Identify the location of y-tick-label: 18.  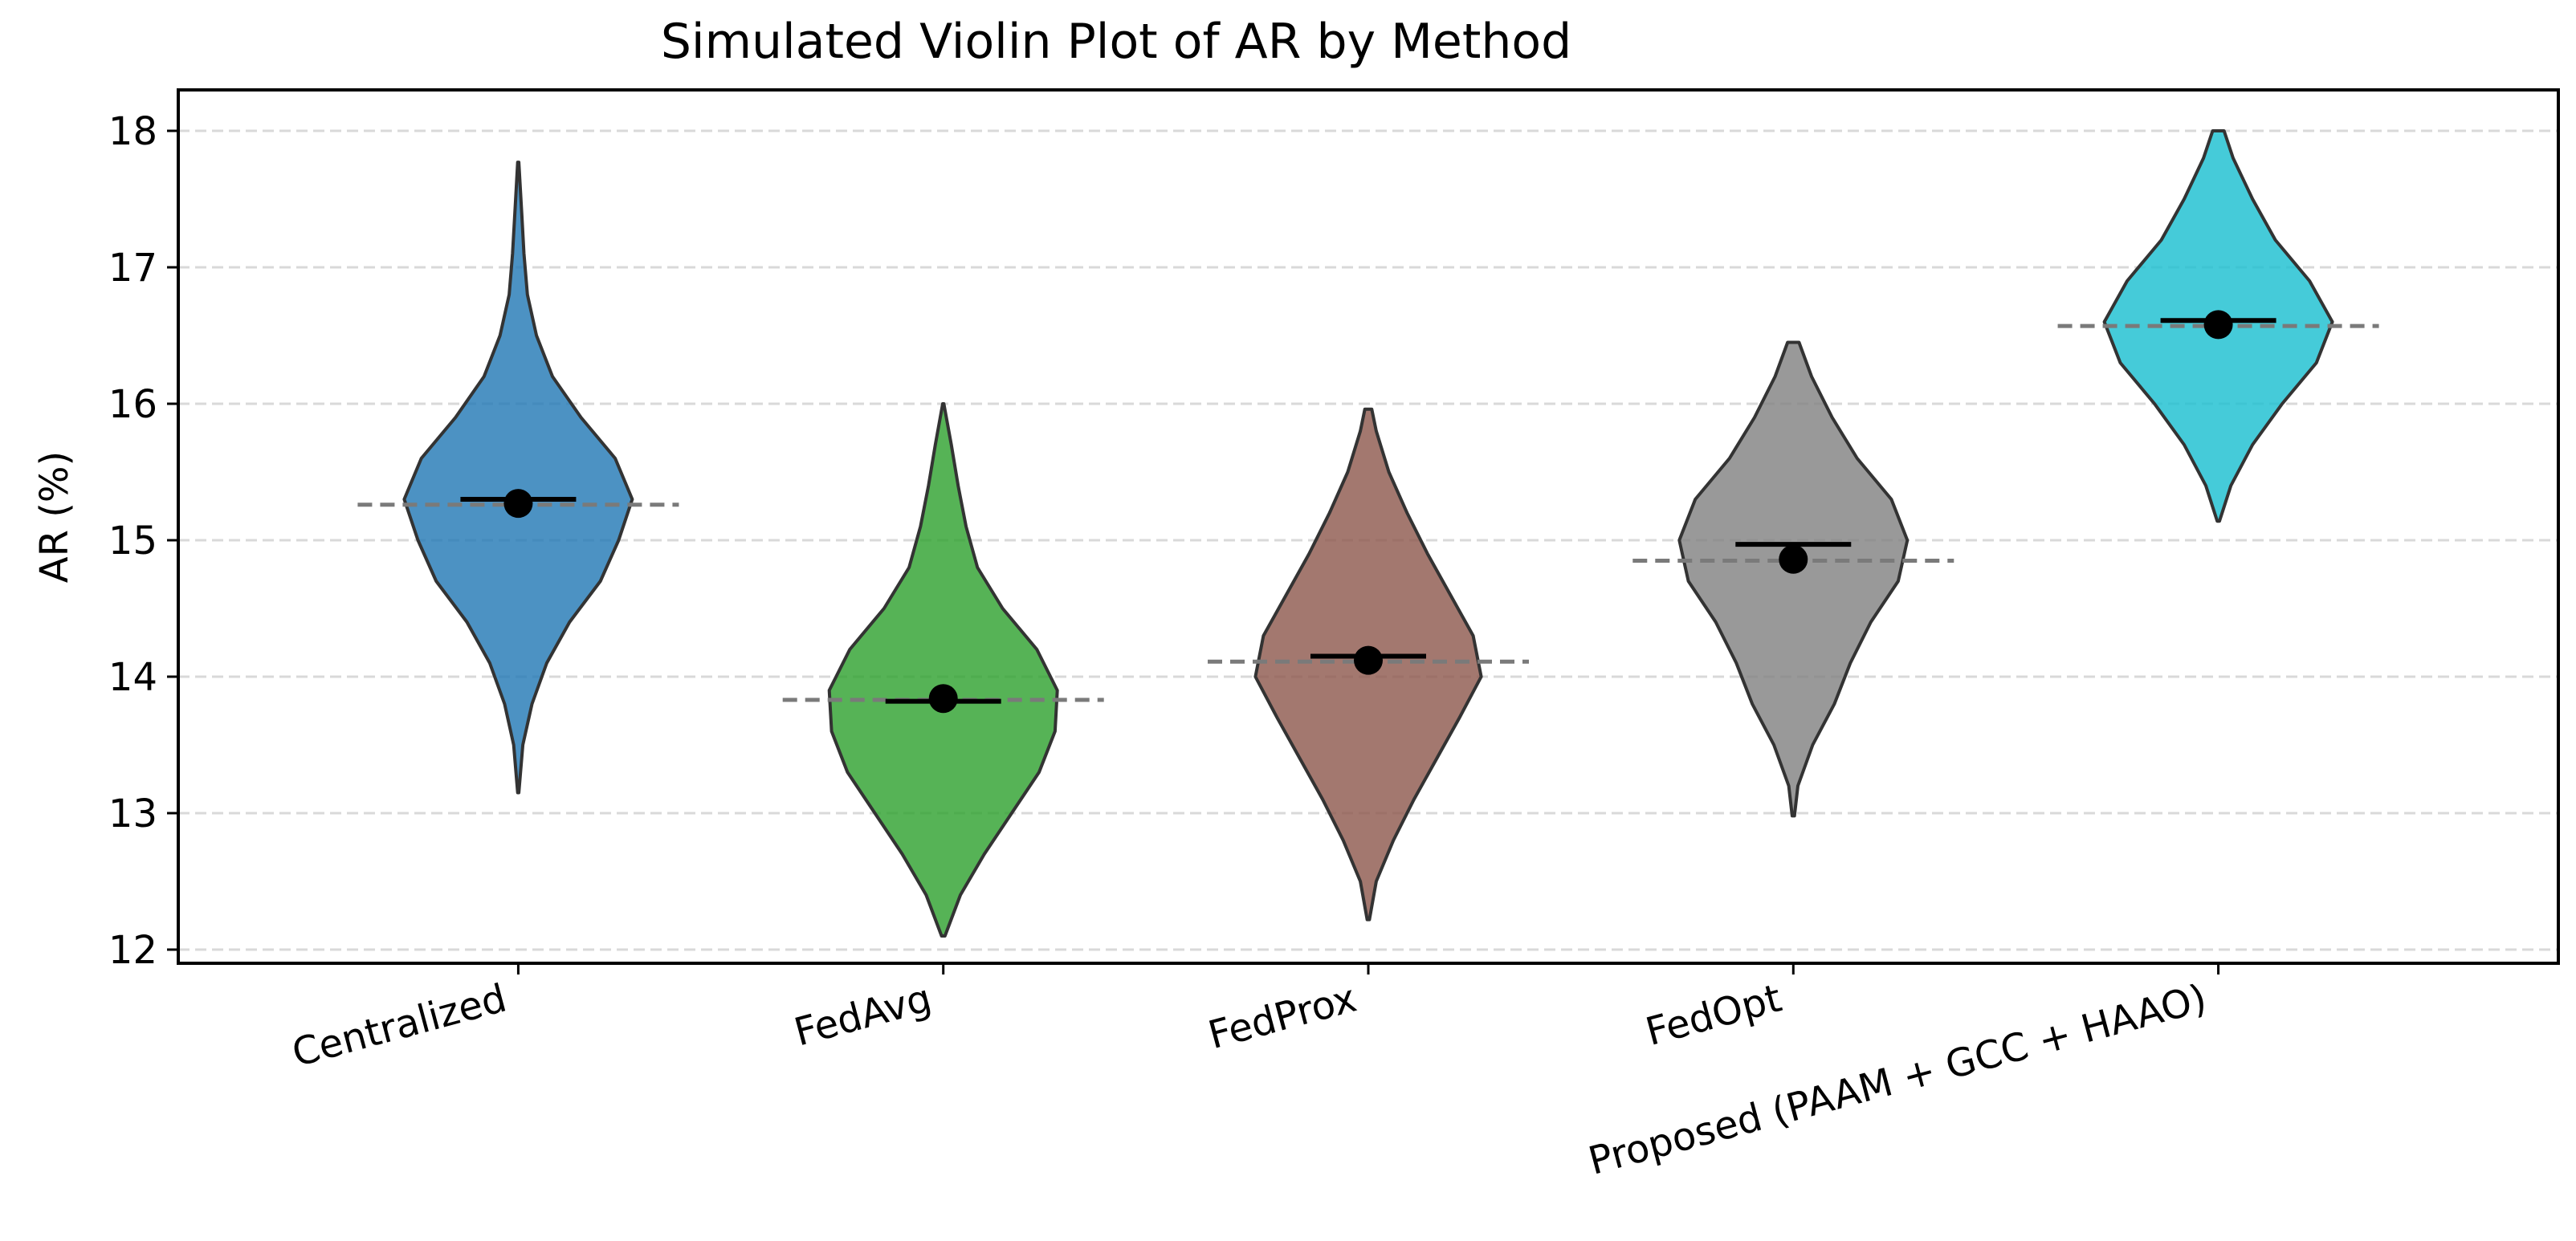
(132, 131).